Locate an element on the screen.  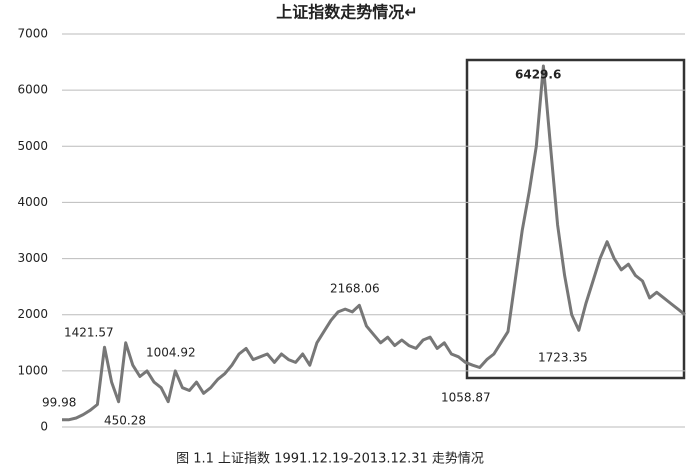
annotation: 1058.87 is located at coordinates (466, 398).